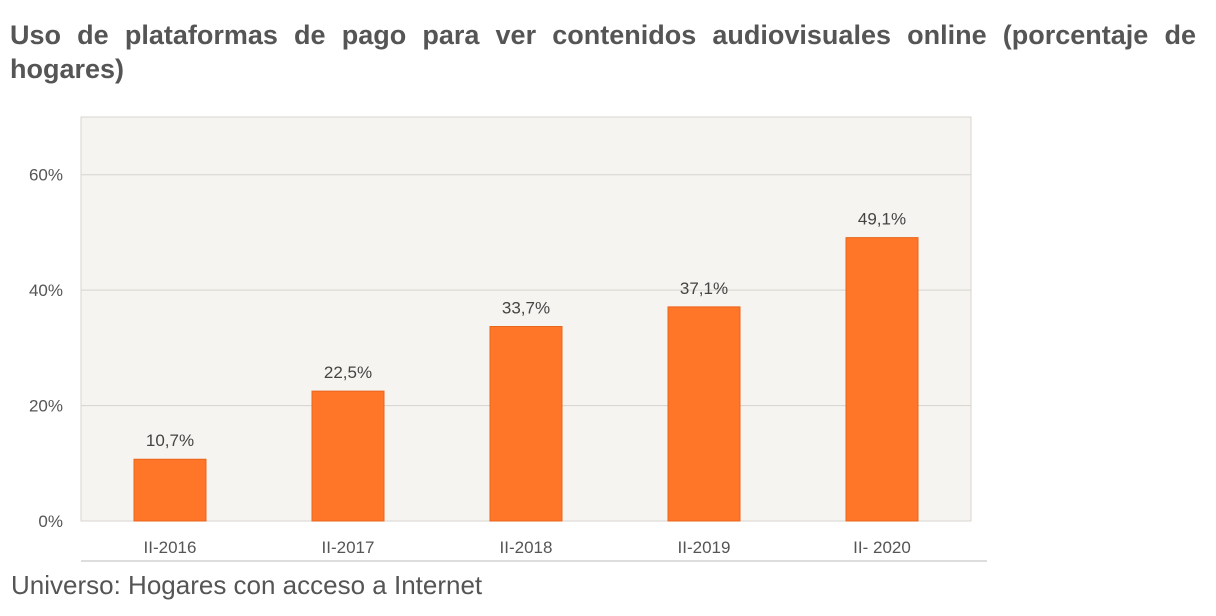 The width and height of the screenshot is (1216, 616). I want to click on y-tick-label: 60%, so click(46, 175).